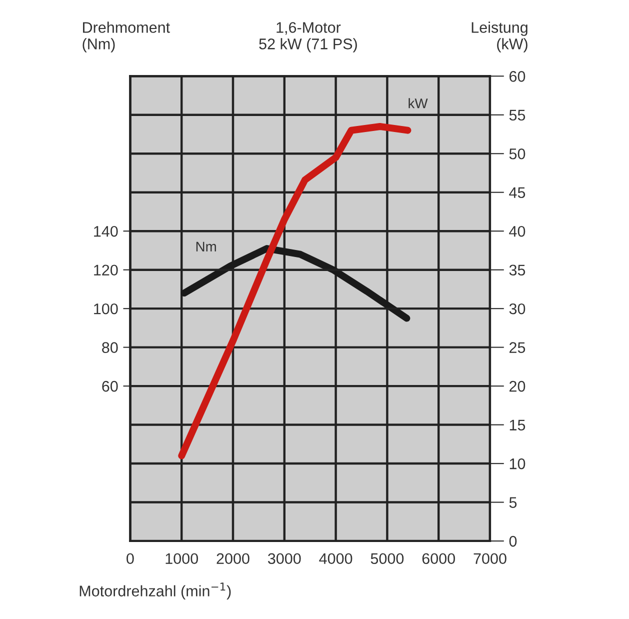 The width and height of the screenshot is (629, 619). What do you see at coordinates (490, 558) in the screenshot?
I see `x-tick-label: 7000` at bounding box center [490, 558].